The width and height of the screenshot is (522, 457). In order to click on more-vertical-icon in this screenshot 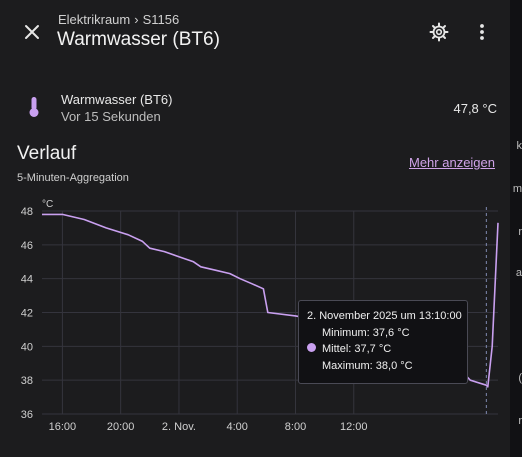, I will do `click(482, 32)`.